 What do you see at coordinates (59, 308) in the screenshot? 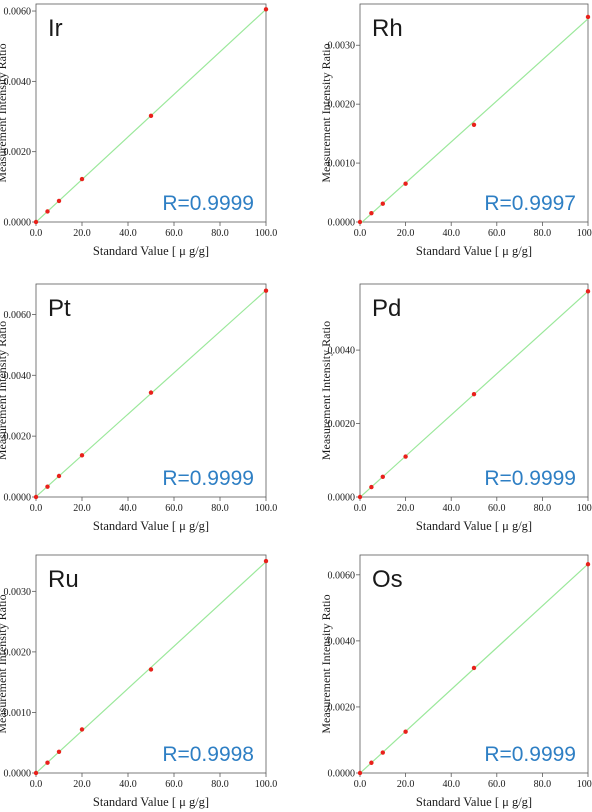
I see `element-label: Pt` at bounding box center [59, 308].